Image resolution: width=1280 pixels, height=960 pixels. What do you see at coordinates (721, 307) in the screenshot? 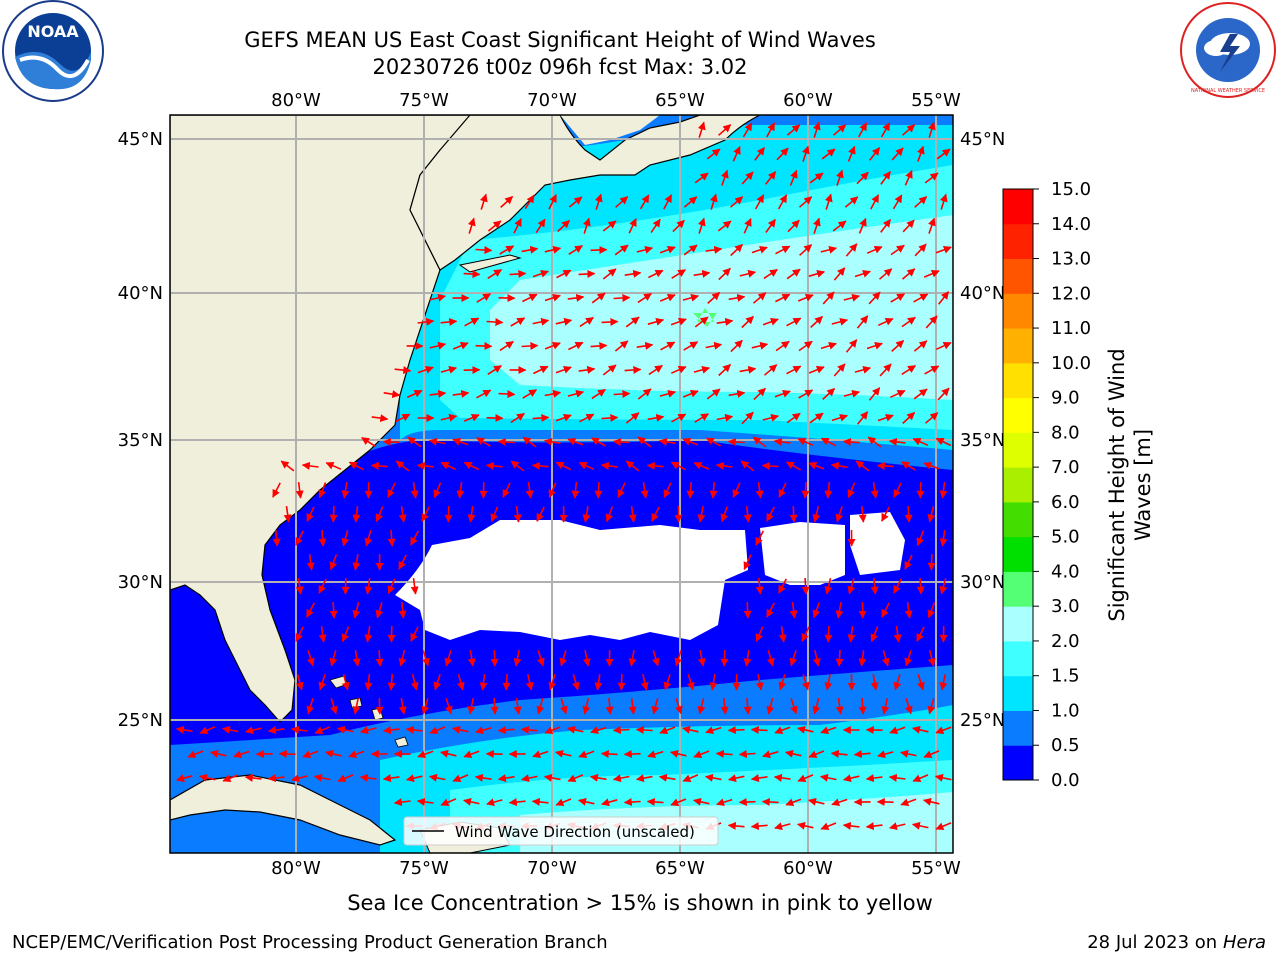
I see `wave-band-2.0-3.0` at bounding box center [721, 307].